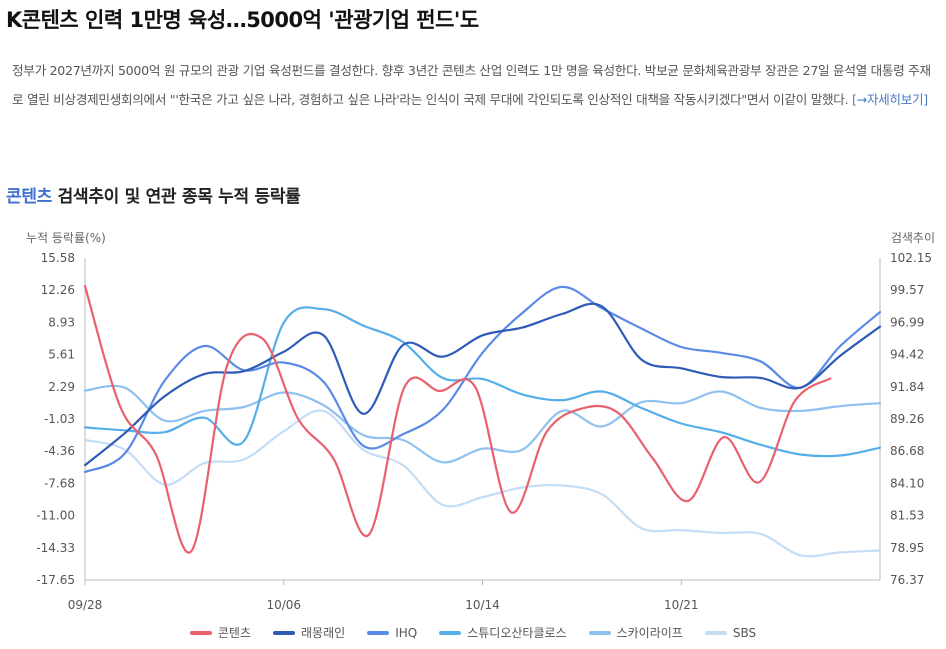  I want to click on x-tick-label: 10/21, so click(681, 605).